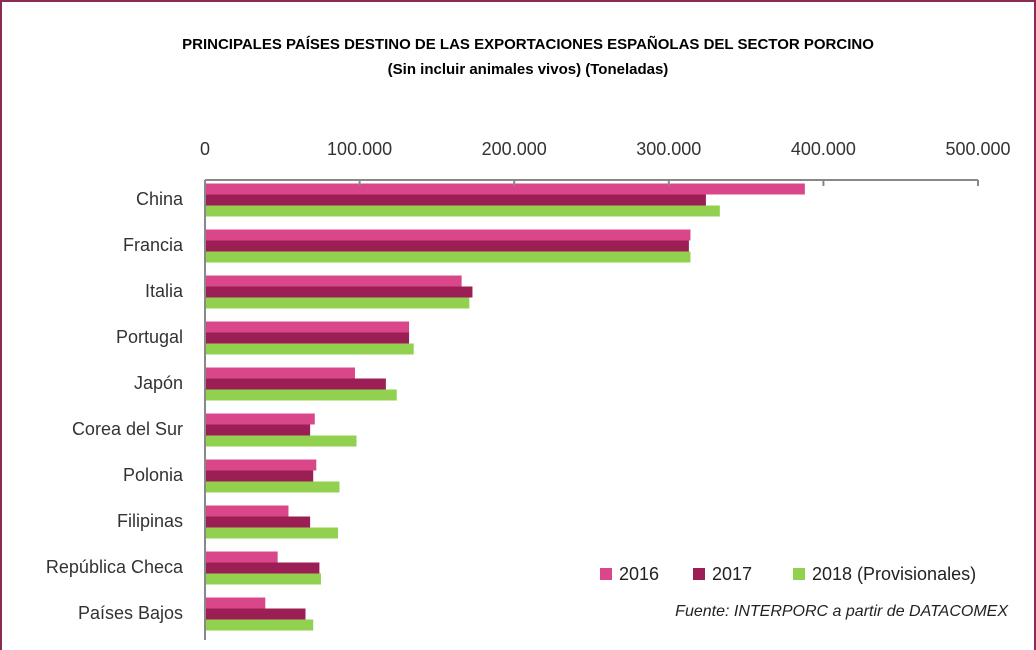 This screenshot has height=650, width=1036. What do you see at coordinates (668, 149) in the screenshot?
I see `x-tick-label: 300.000` at bounding box center [668, 149].